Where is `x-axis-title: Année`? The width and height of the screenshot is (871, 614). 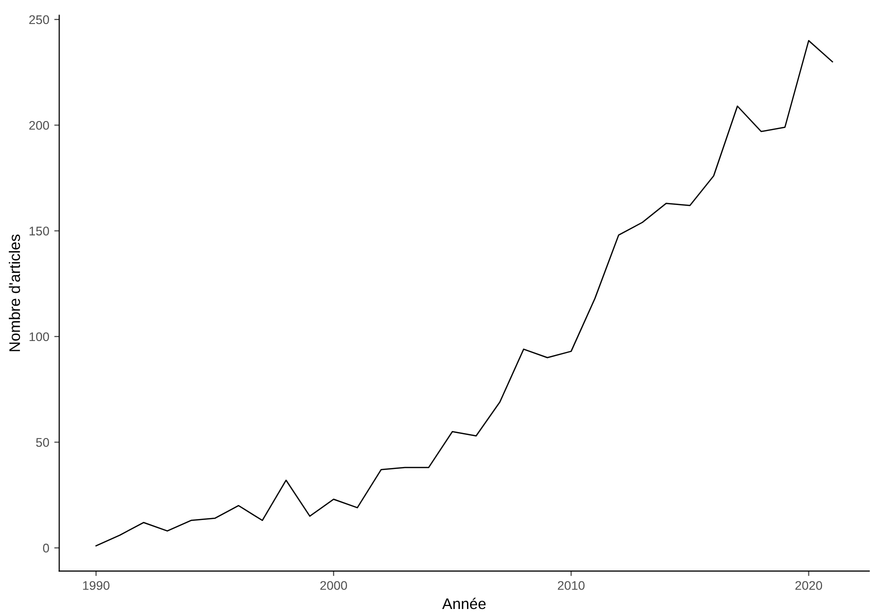 x-axis-title: Année is located at coordinates (464, 604).